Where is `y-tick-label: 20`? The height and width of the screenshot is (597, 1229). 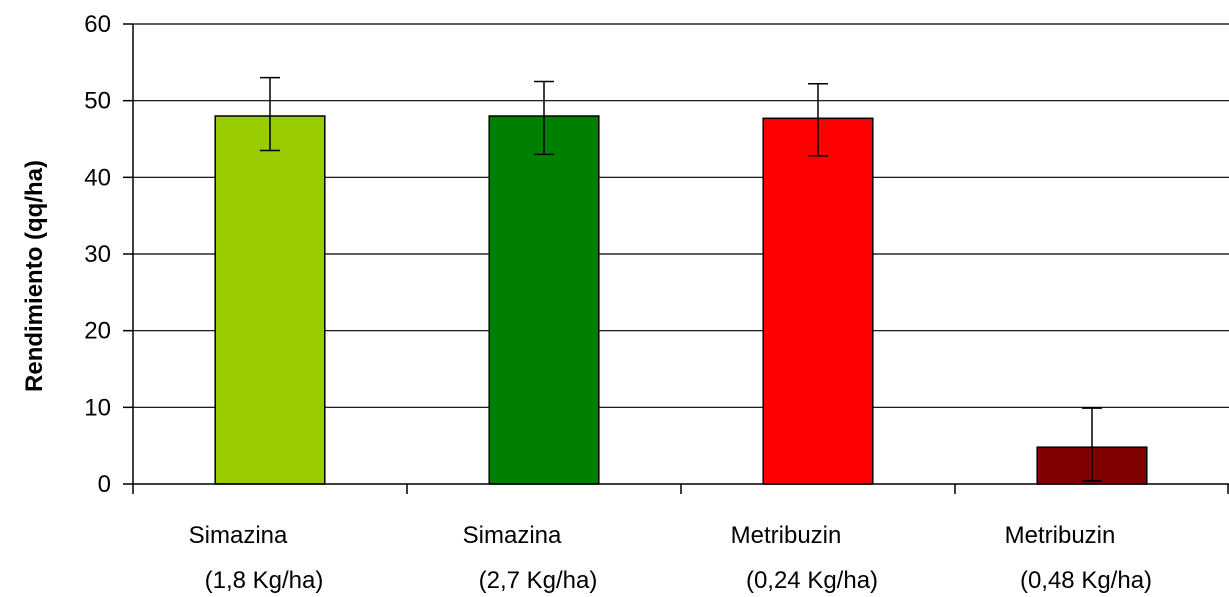 y-tick-label: 20 is located at coordinates (97, 331).